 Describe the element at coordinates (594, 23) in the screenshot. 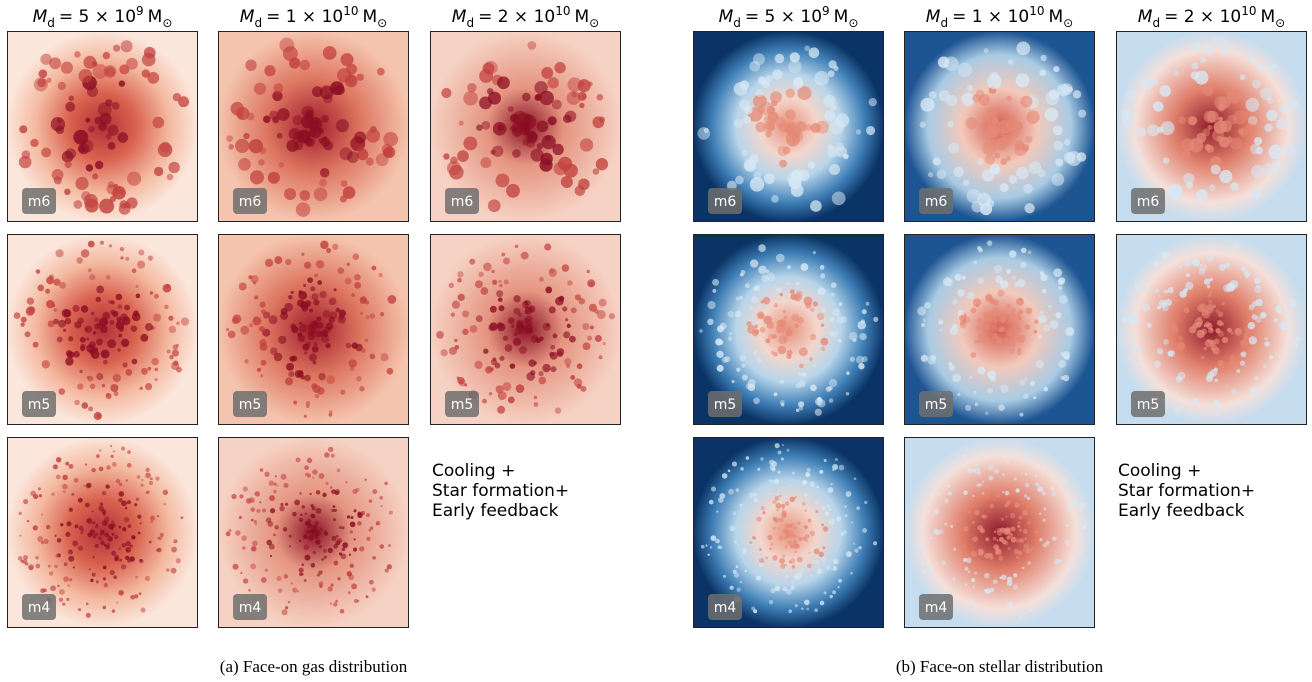

I see `unit-subscript: ⊙` at that location.